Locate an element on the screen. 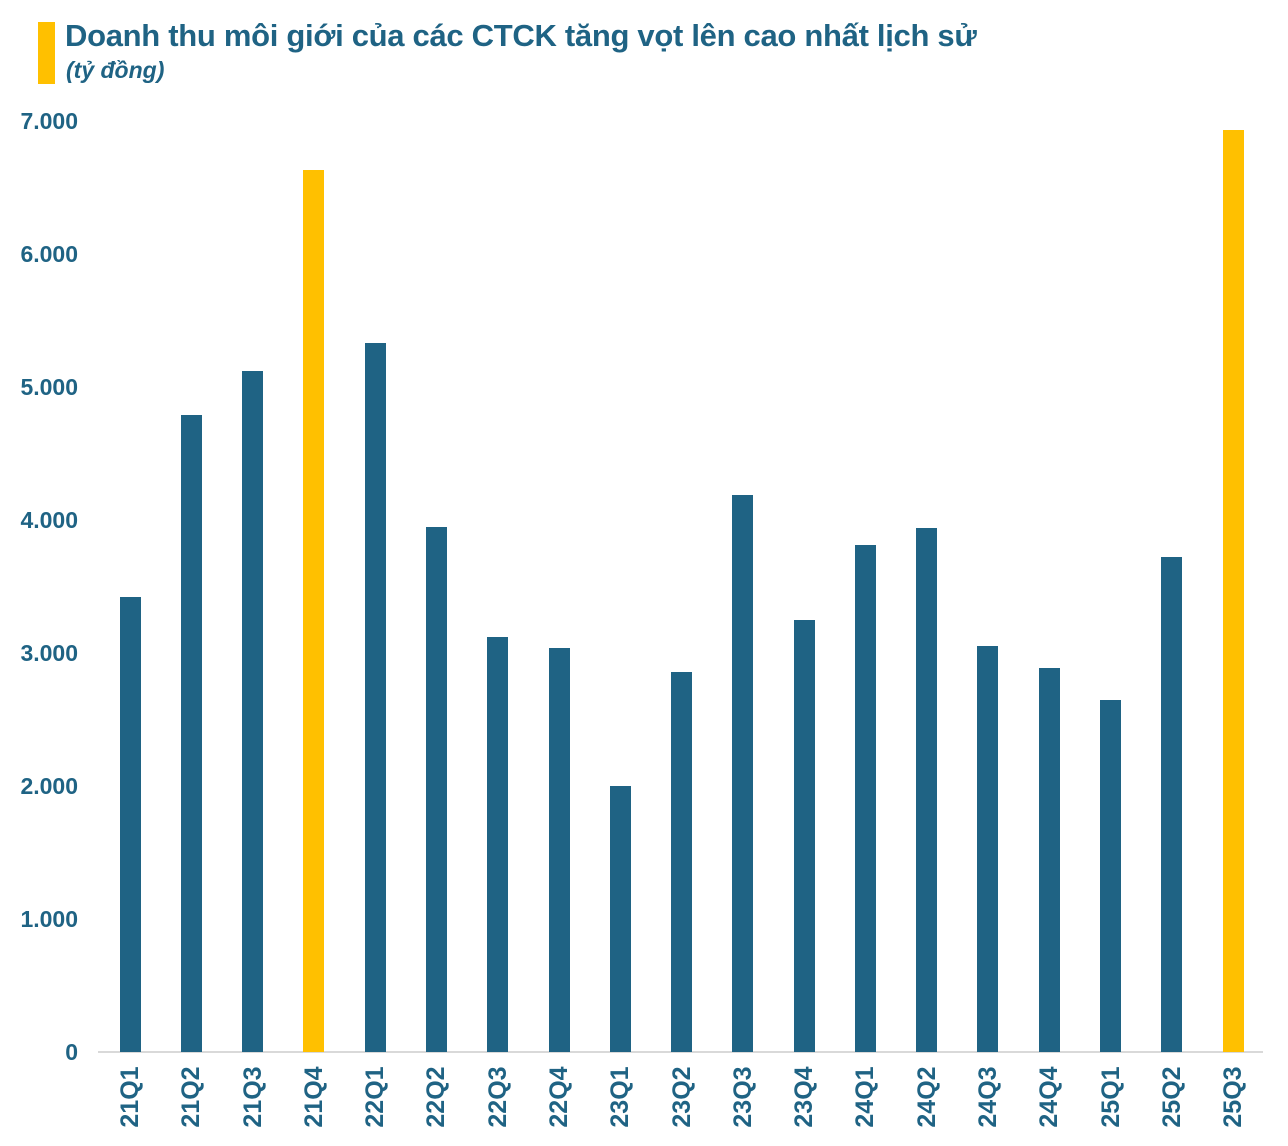  x-label-21Q1: 21Q1 is located at coordinates (130, 1097).